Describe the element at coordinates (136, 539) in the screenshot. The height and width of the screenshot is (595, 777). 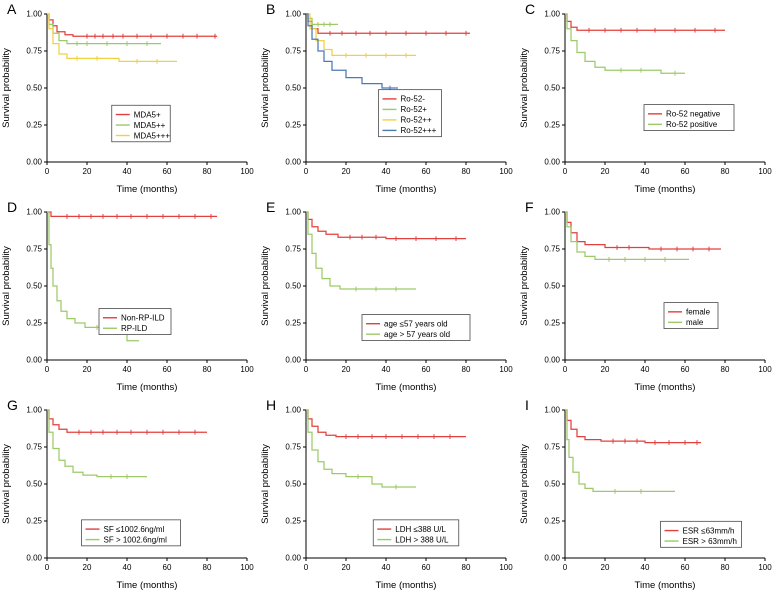
I see `legend-label: SF > 1002.6ng/ml` at that location.